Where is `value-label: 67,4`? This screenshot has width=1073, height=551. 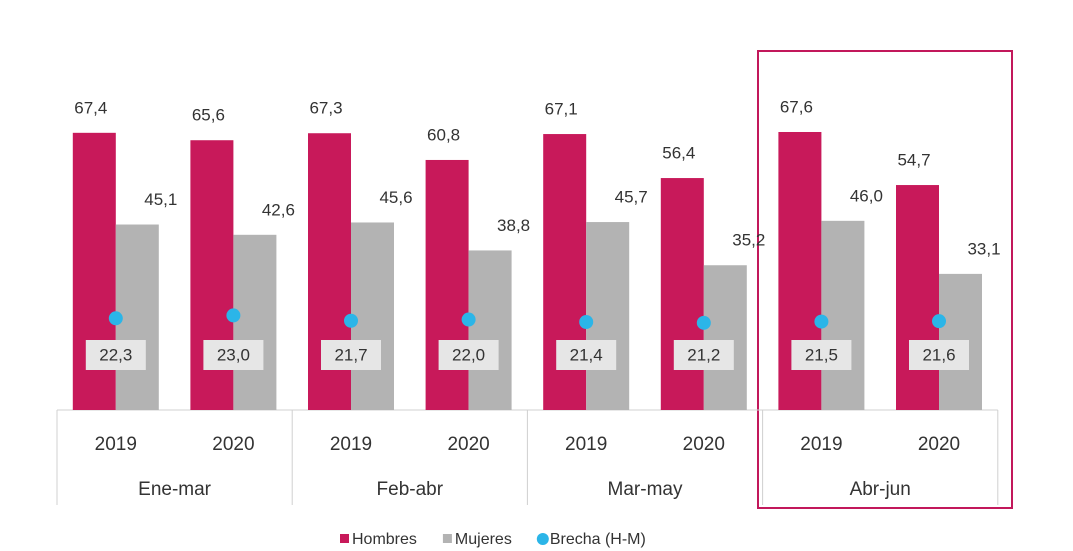
value-label: 67,4 is located at coordinates (90, 107).